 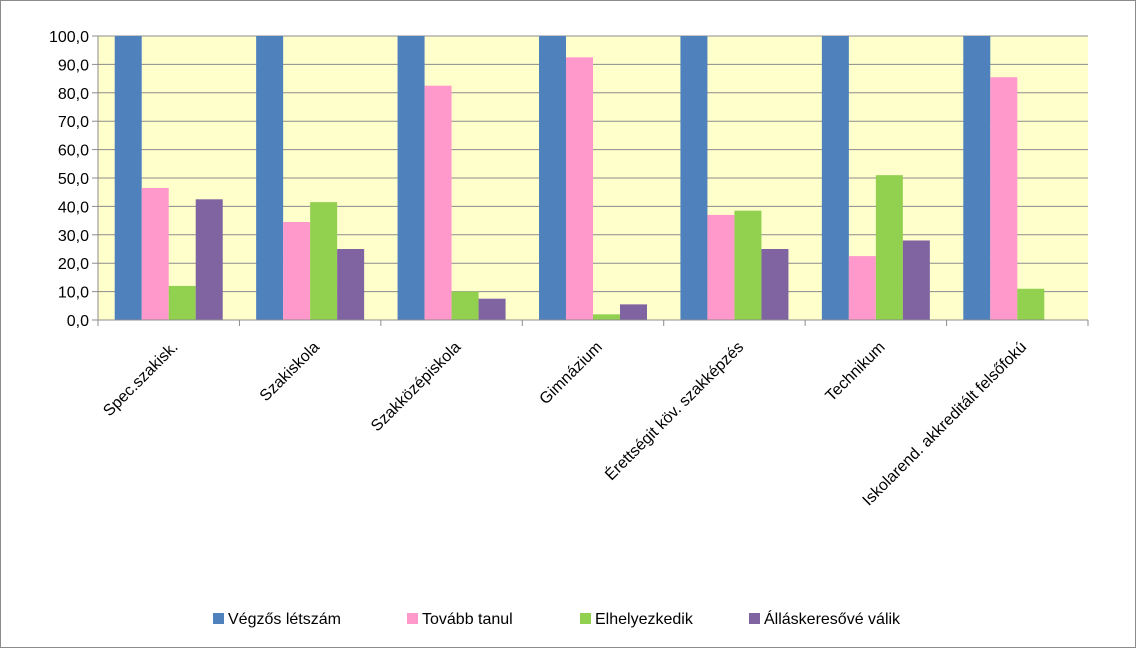 I want to click on x-category-label: Szakiskola, so click(x=290, y=372).